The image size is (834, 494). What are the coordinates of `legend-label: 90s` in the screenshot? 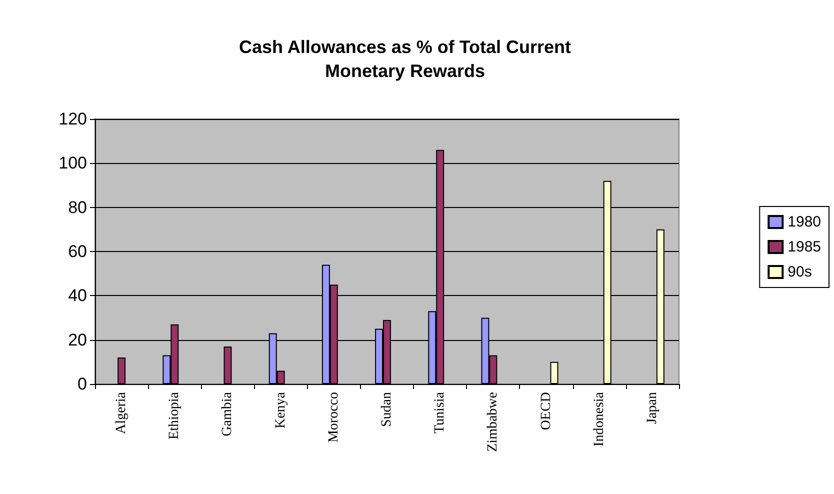 It's located at (800, 272).